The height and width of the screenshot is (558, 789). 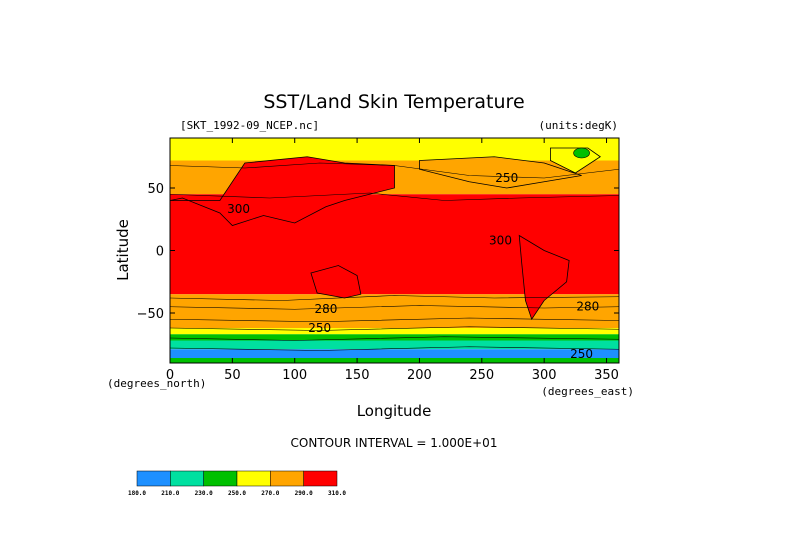 What do you see at coordinates (325, 309) in the screenshot?
I see `contour-label-3: 280` at bounding box center [325, 309].